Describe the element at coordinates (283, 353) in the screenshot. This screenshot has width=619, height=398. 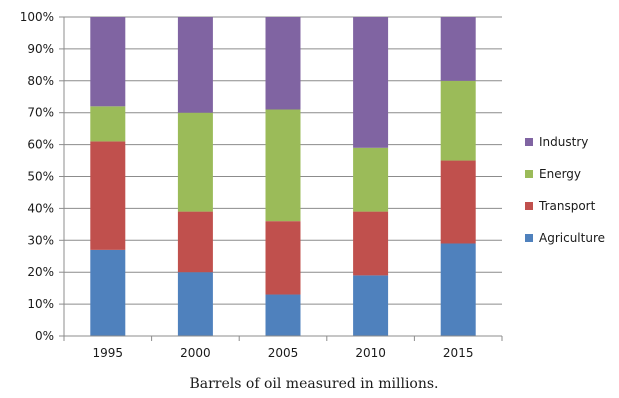
I see `x-tick-label: 2005` at that location.